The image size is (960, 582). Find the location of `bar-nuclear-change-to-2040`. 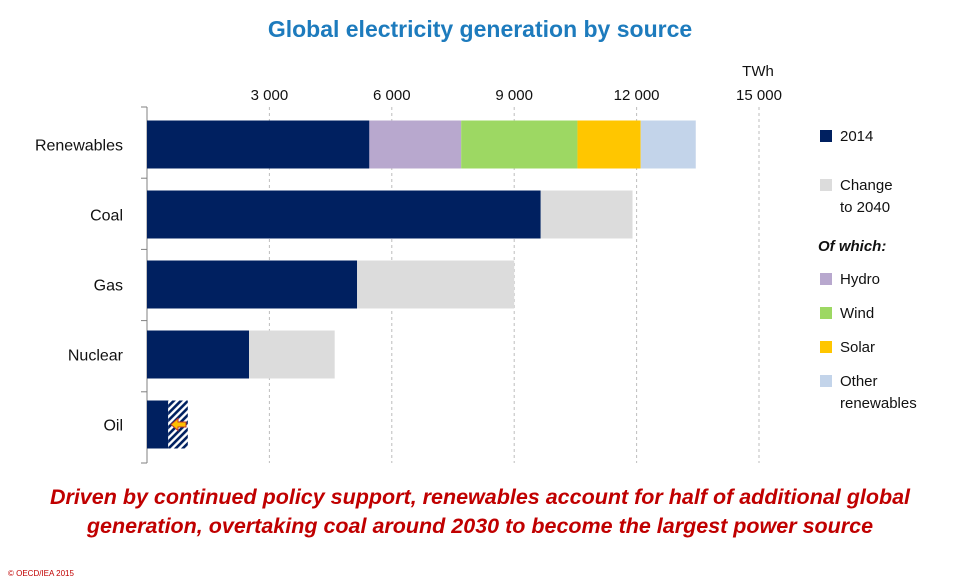

bar-nuclear-change-to-2040 is located at coordinates (292, 354).